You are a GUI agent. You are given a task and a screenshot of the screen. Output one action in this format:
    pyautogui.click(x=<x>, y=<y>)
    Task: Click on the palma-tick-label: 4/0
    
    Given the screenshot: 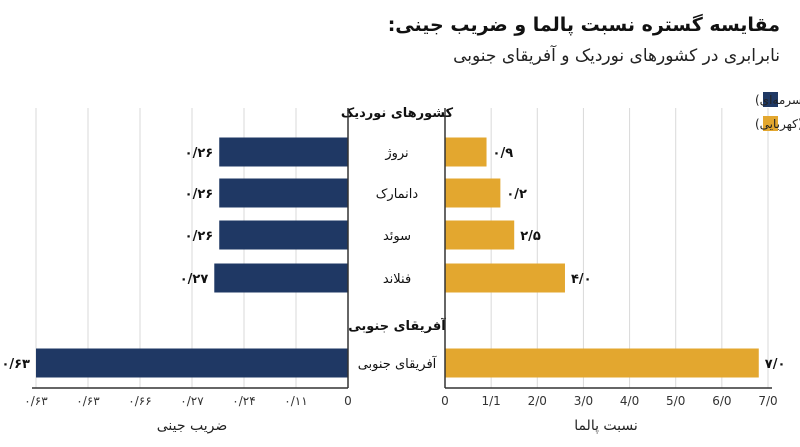 What is the action you would take?
    pyautogui.click(x=629, y=401)
    